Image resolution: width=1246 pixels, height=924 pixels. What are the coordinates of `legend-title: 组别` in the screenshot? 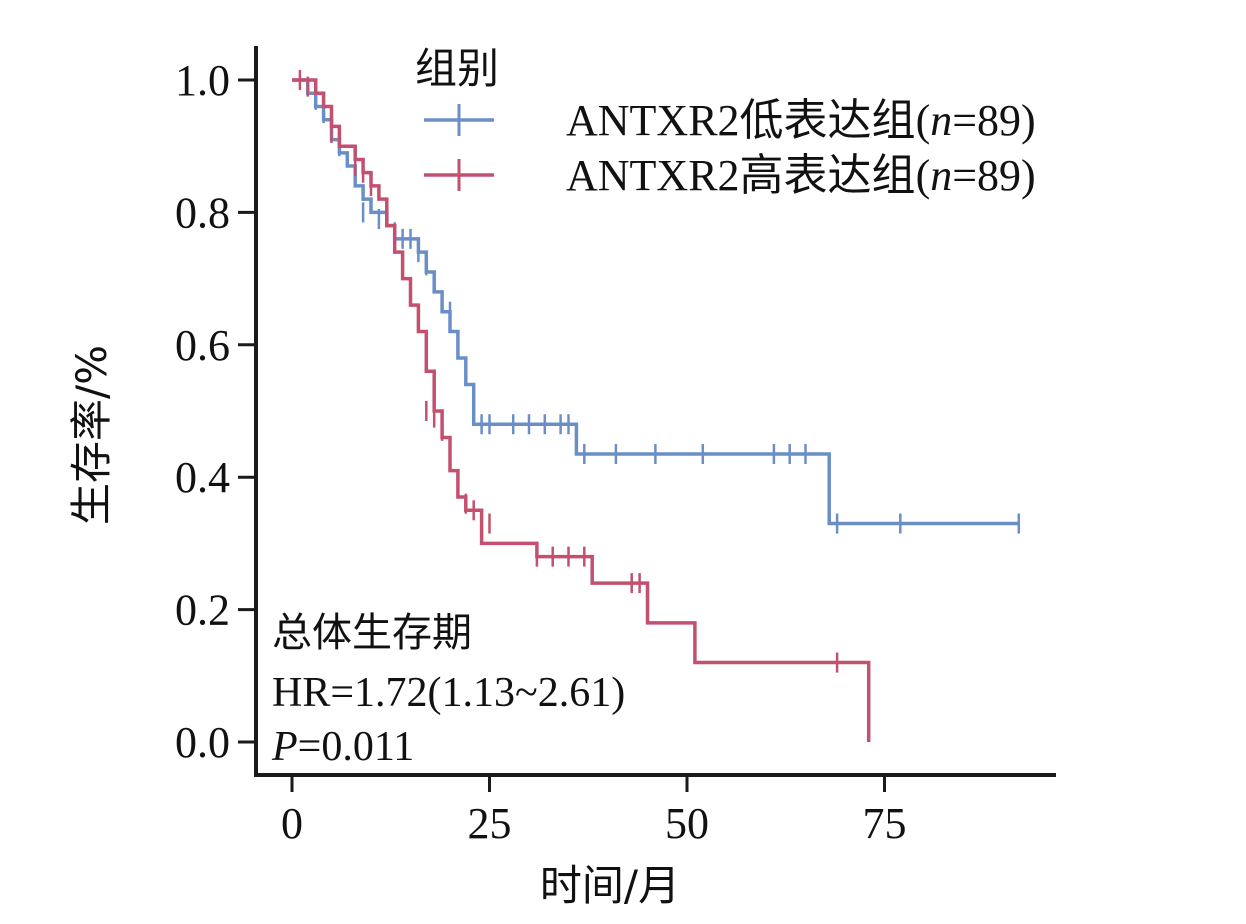 It's located at (457, 68).